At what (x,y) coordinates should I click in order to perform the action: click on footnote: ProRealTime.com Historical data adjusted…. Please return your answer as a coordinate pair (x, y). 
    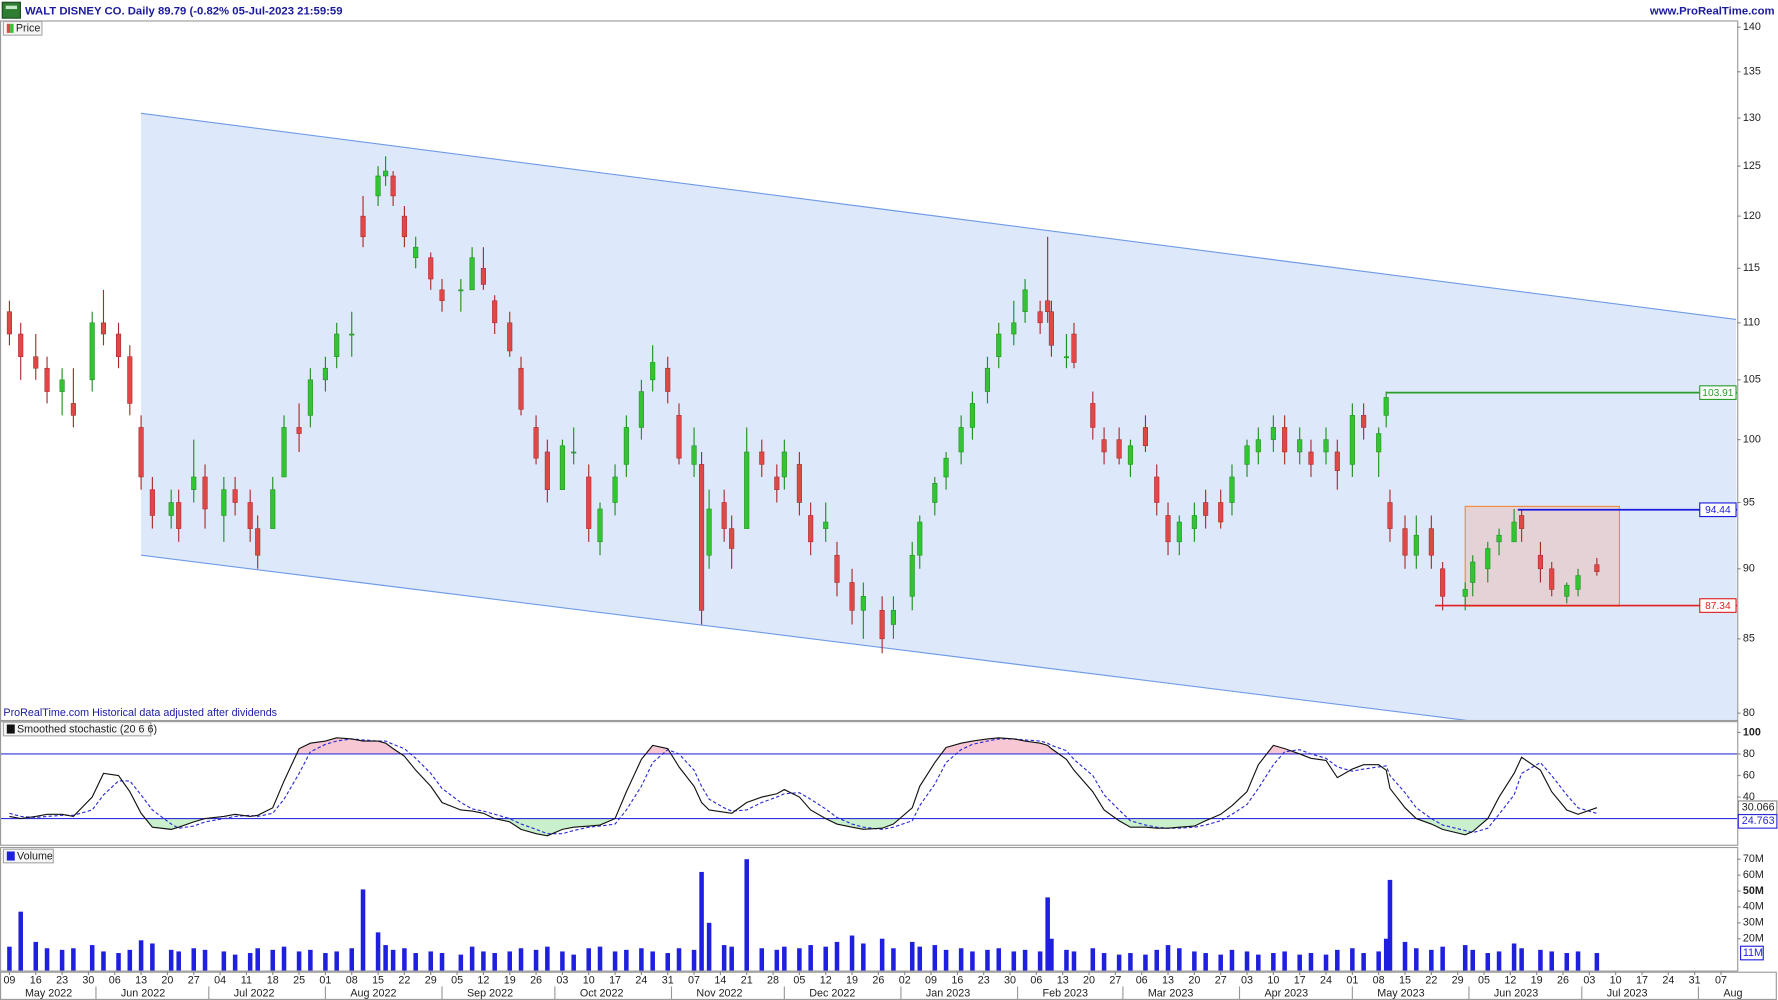
    Looking at the image, I should click on (140, 713).